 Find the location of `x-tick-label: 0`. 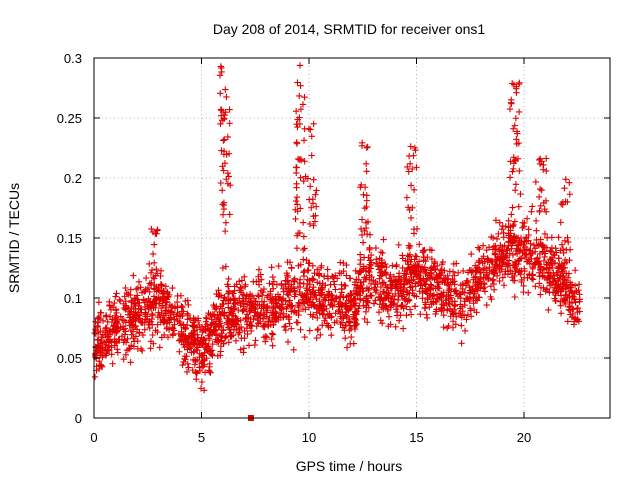

x-tick-label: 0 is located at coordinates (93, 437).